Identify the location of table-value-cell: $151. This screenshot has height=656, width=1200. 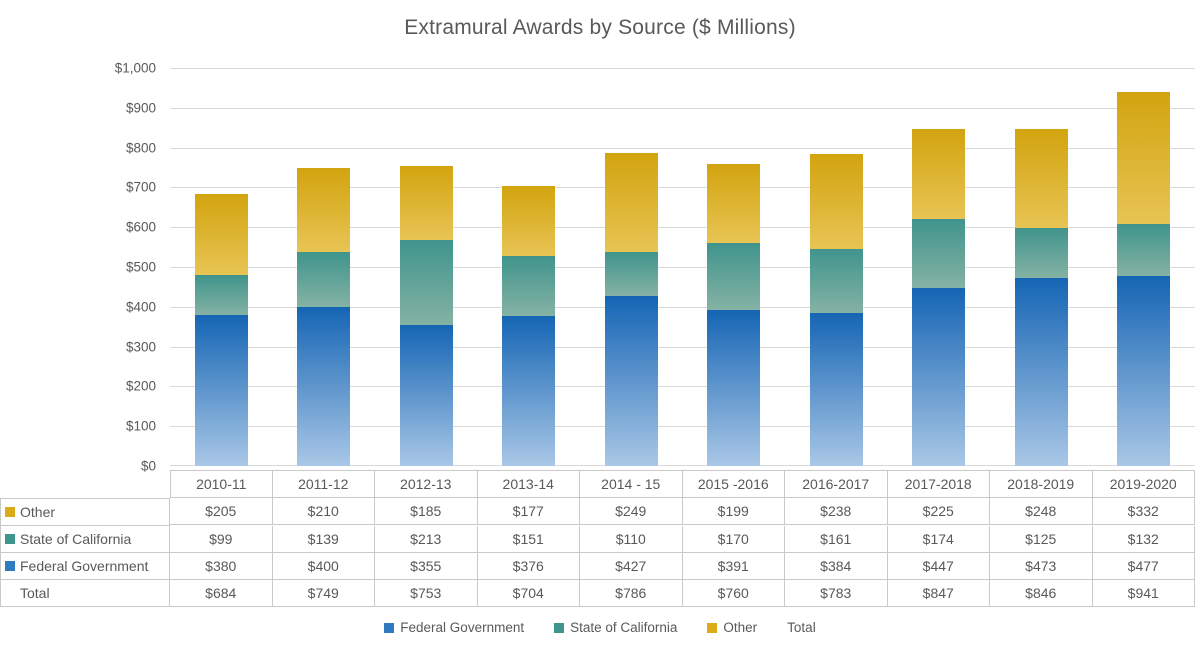
(528, 539).